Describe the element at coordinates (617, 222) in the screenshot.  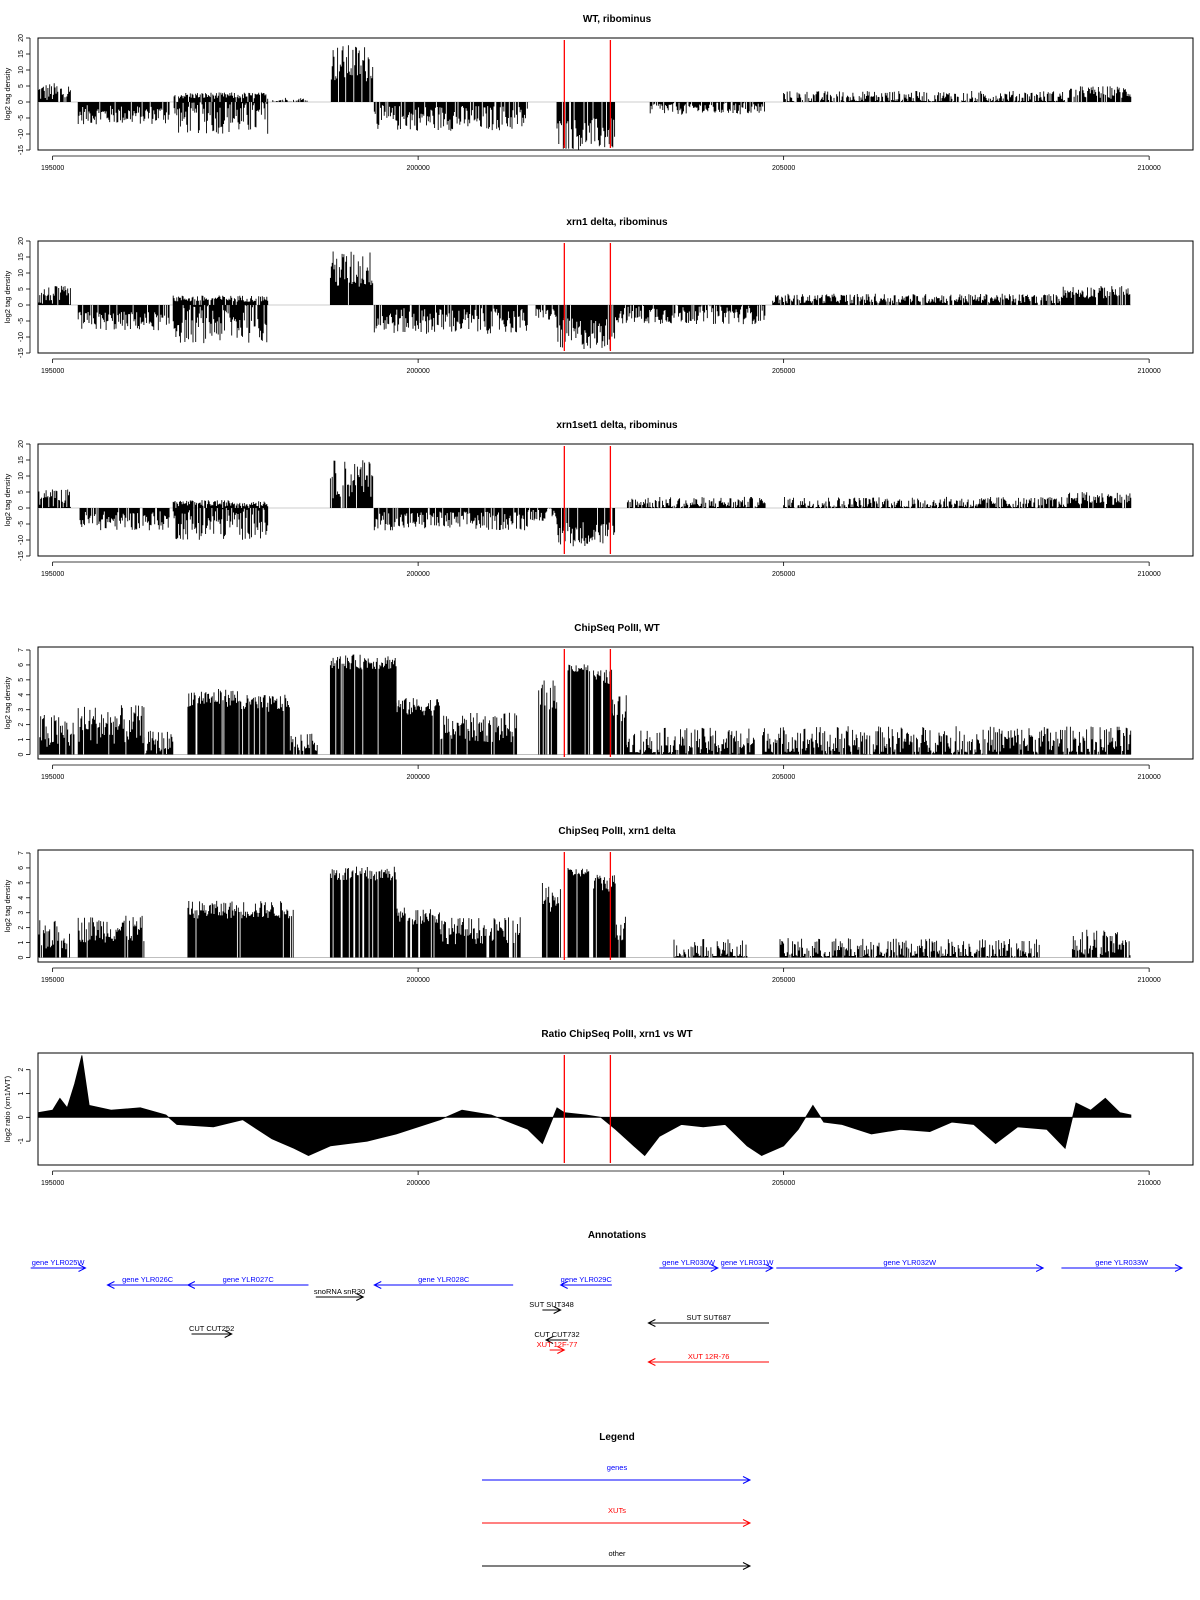
I see `track-title: xrn1 delta, ribominus` at that location.